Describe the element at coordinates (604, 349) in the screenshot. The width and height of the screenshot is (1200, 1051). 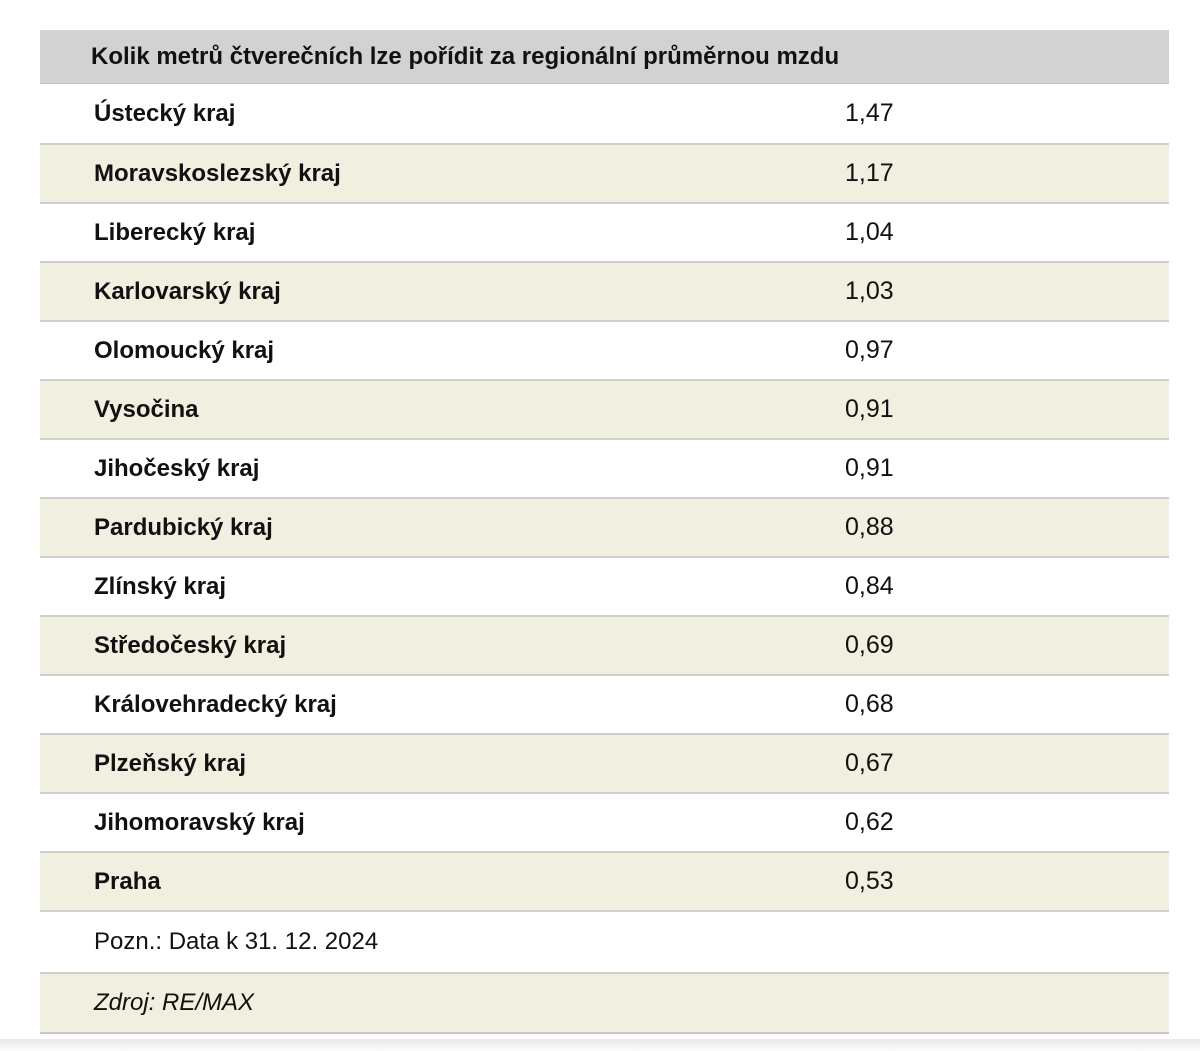
I see `table-row: Olomoucký kraj 0,97` at that location.